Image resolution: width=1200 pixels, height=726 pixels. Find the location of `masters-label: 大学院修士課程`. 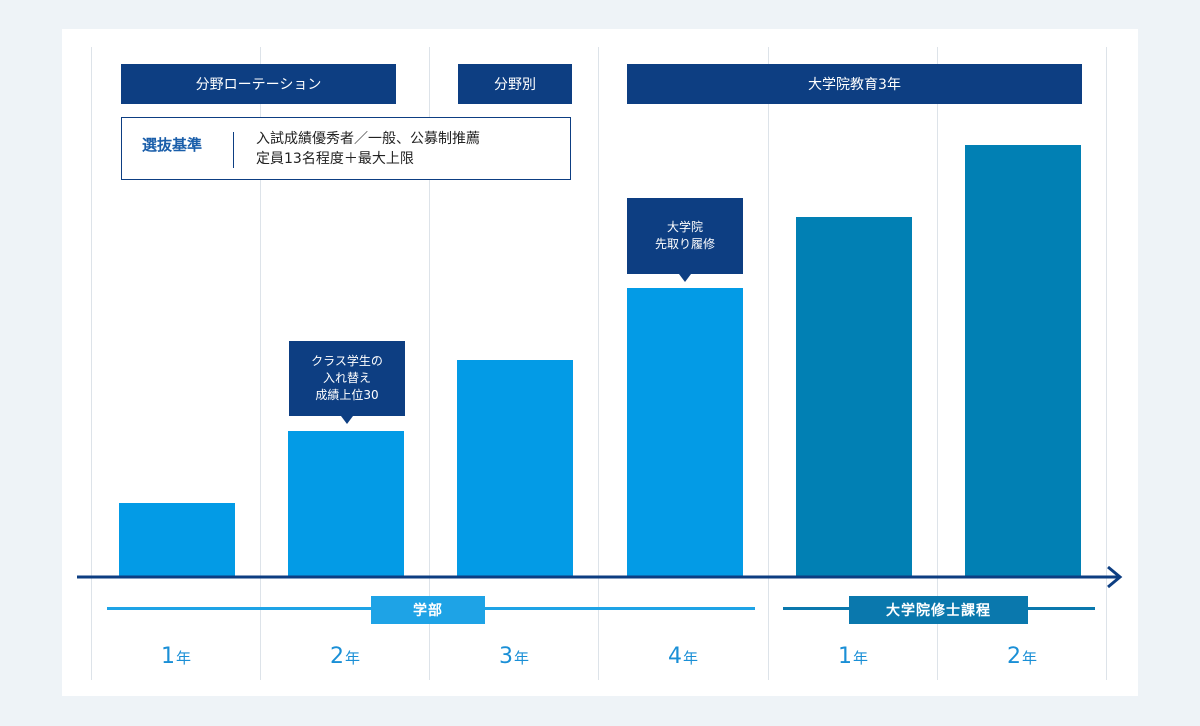

masters-label: 大学院修士課程 is located at coordinates (938, 610).